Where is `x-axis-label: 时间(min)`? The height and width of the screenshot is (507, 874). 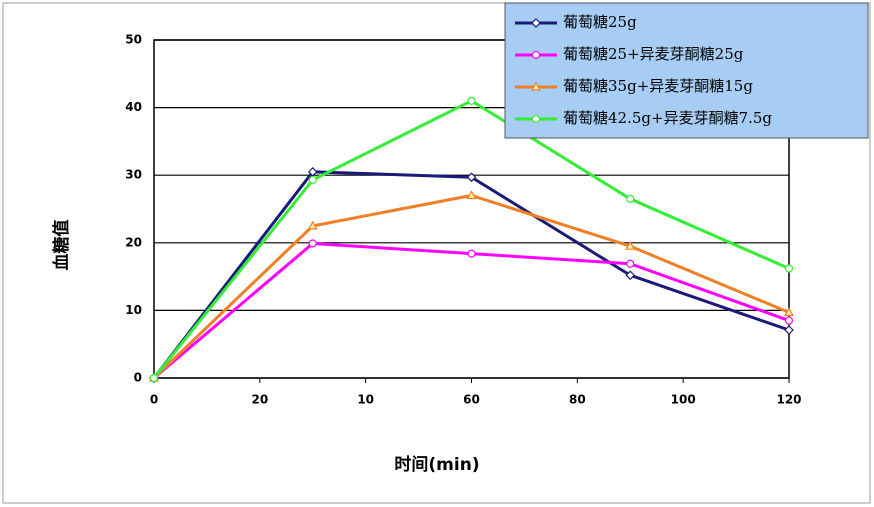
x-axis-label: 时间(min) is located at coordinates (436, 464).